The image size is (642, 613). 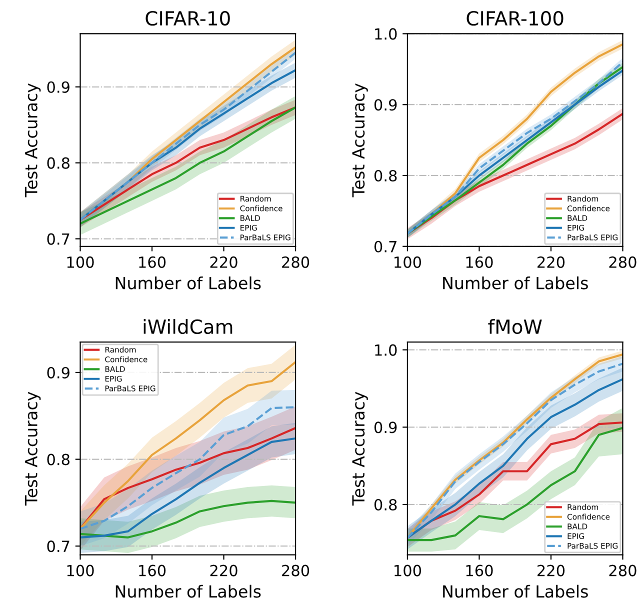 I want to click on chart-title: CIFAR-10, so click(x=188, y=18).